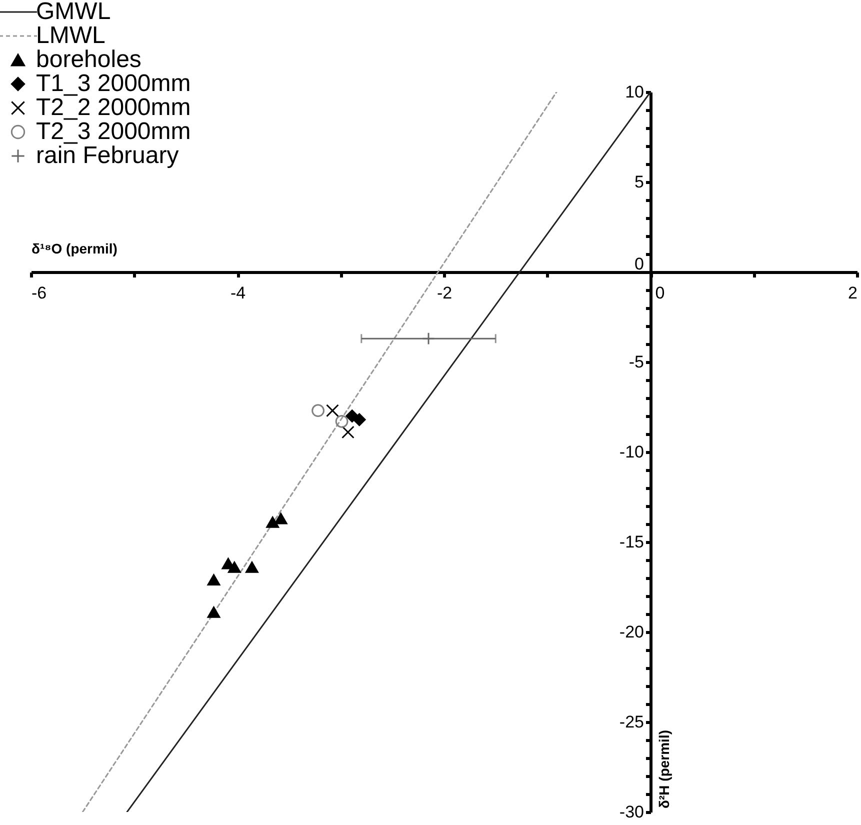 The image size is (861, 825). What do you see at coordinates (853, 293) in the screenshot?
I see `x-tick-label: 2` at bounding box center [853, 293].